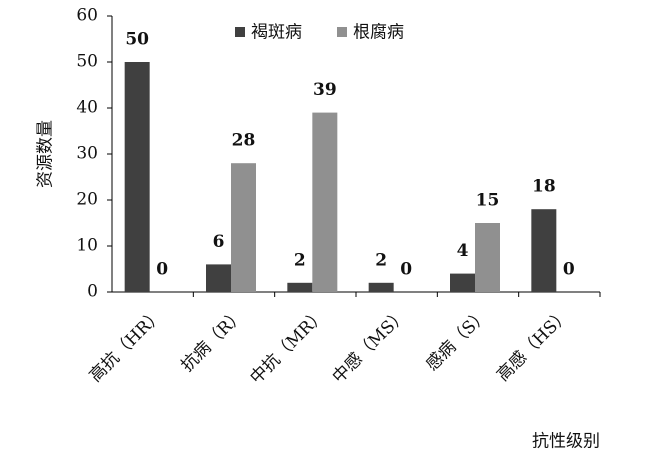 The width and height of the screenshot is (646, 469). What do you see at coordinates (219, 242) in the screenshot?
I see `value-label: 6` at bounding box center [219, 242].